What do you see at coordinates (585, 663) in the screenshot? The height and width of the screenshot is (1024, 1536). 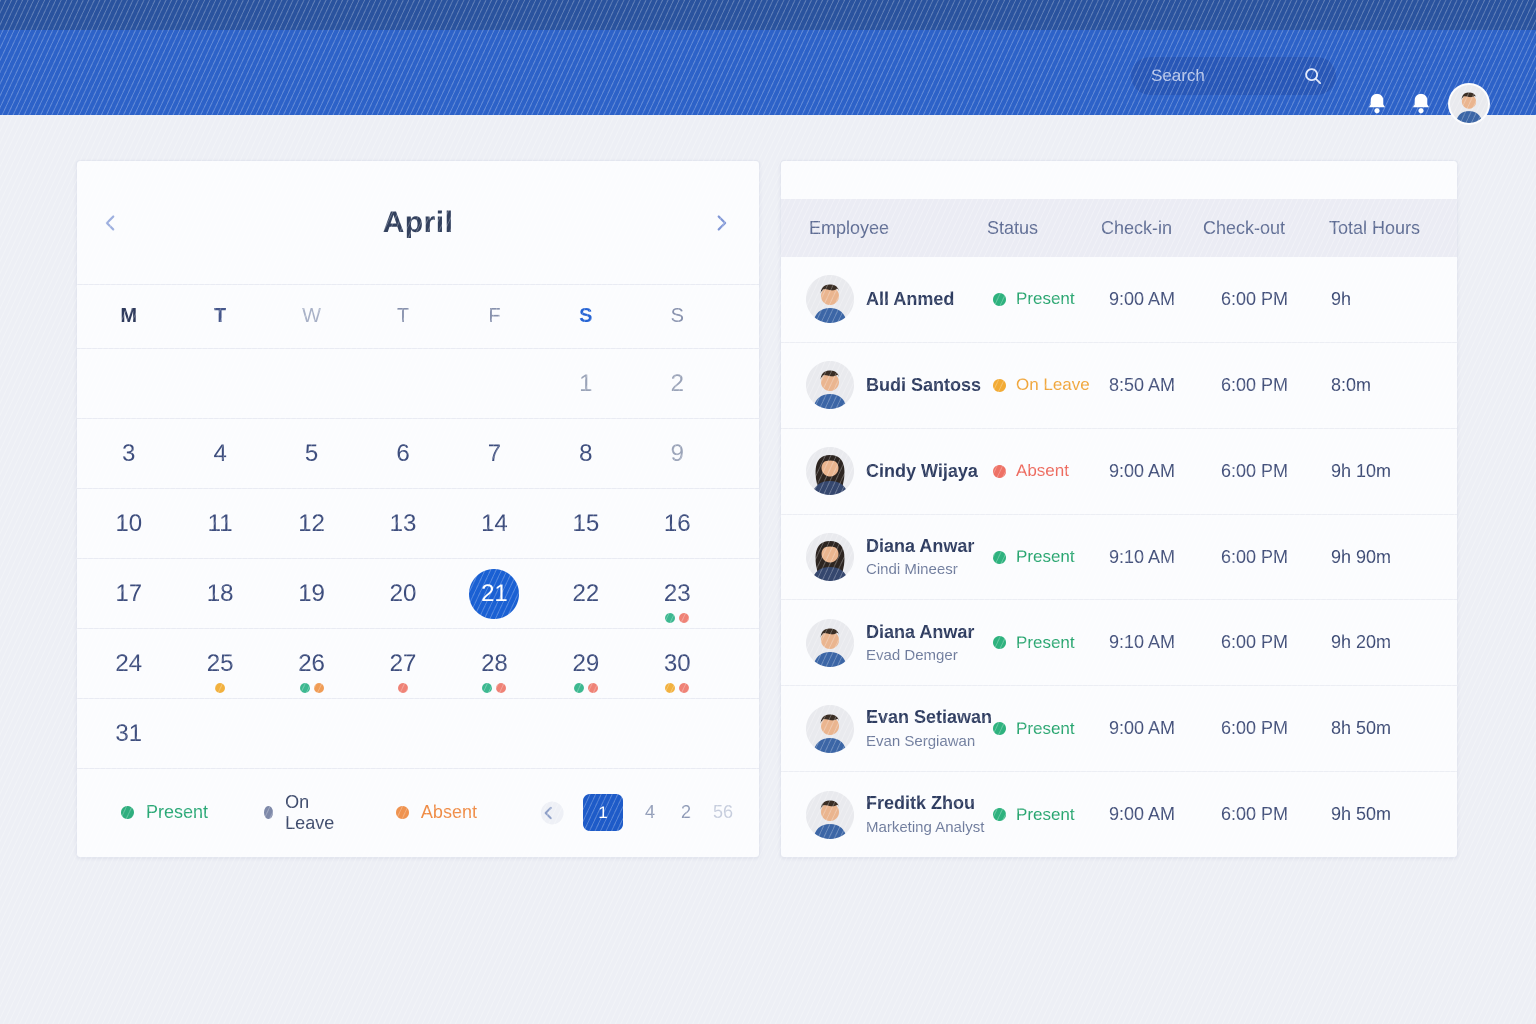 I see `calendar-day-29: 29` at bounding box center [585, 663].